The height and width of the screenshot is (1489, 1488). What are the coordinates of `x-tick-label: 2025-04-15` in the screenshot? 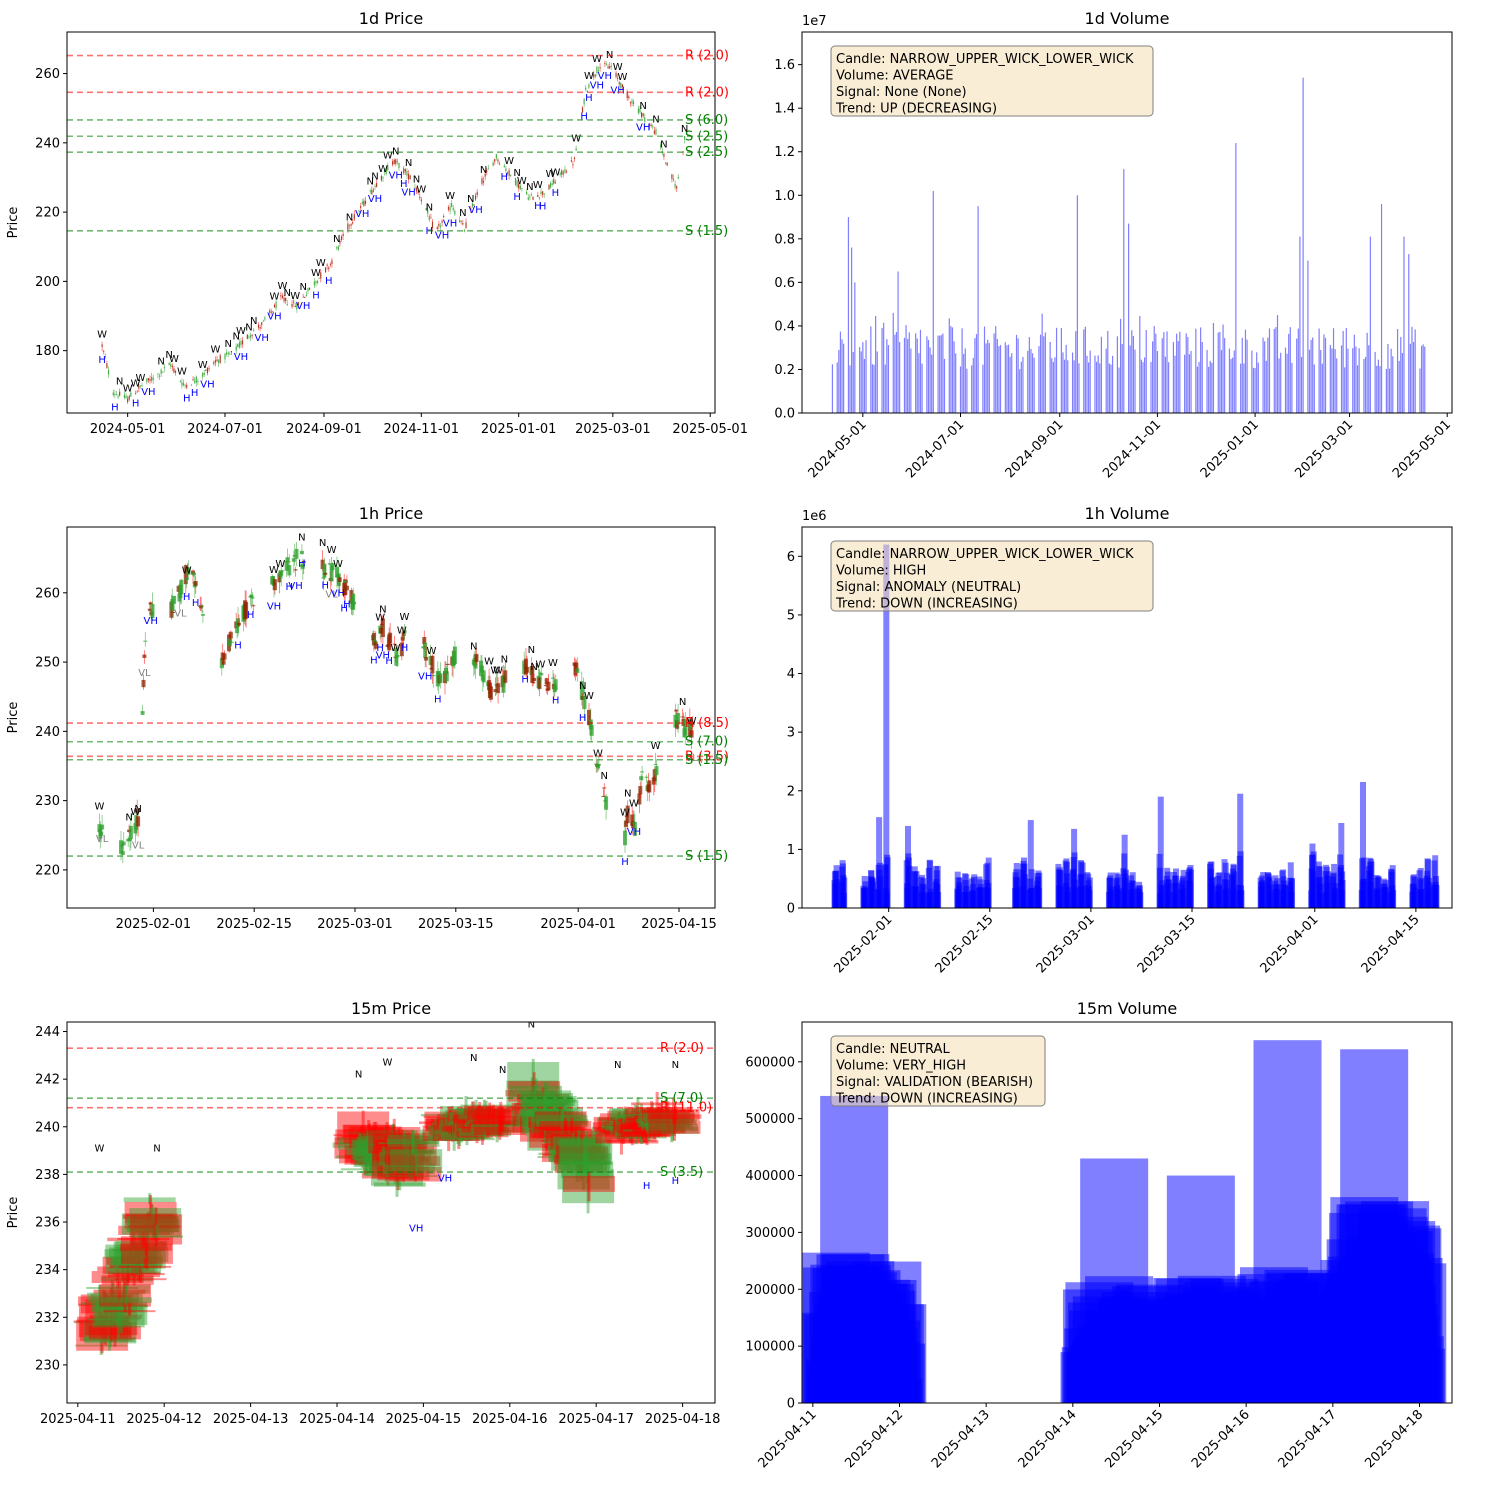 It's located at (1134, 1439).